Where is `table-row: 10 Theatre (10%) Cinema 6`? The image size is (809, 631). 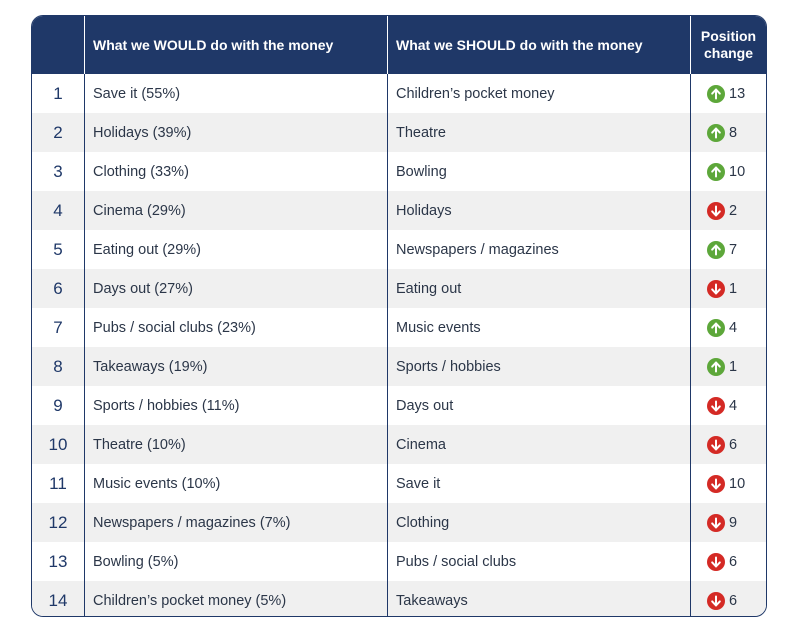
table-row: 10 Theatre (10%) Cinema 6 is located at coordinates (399, 444).